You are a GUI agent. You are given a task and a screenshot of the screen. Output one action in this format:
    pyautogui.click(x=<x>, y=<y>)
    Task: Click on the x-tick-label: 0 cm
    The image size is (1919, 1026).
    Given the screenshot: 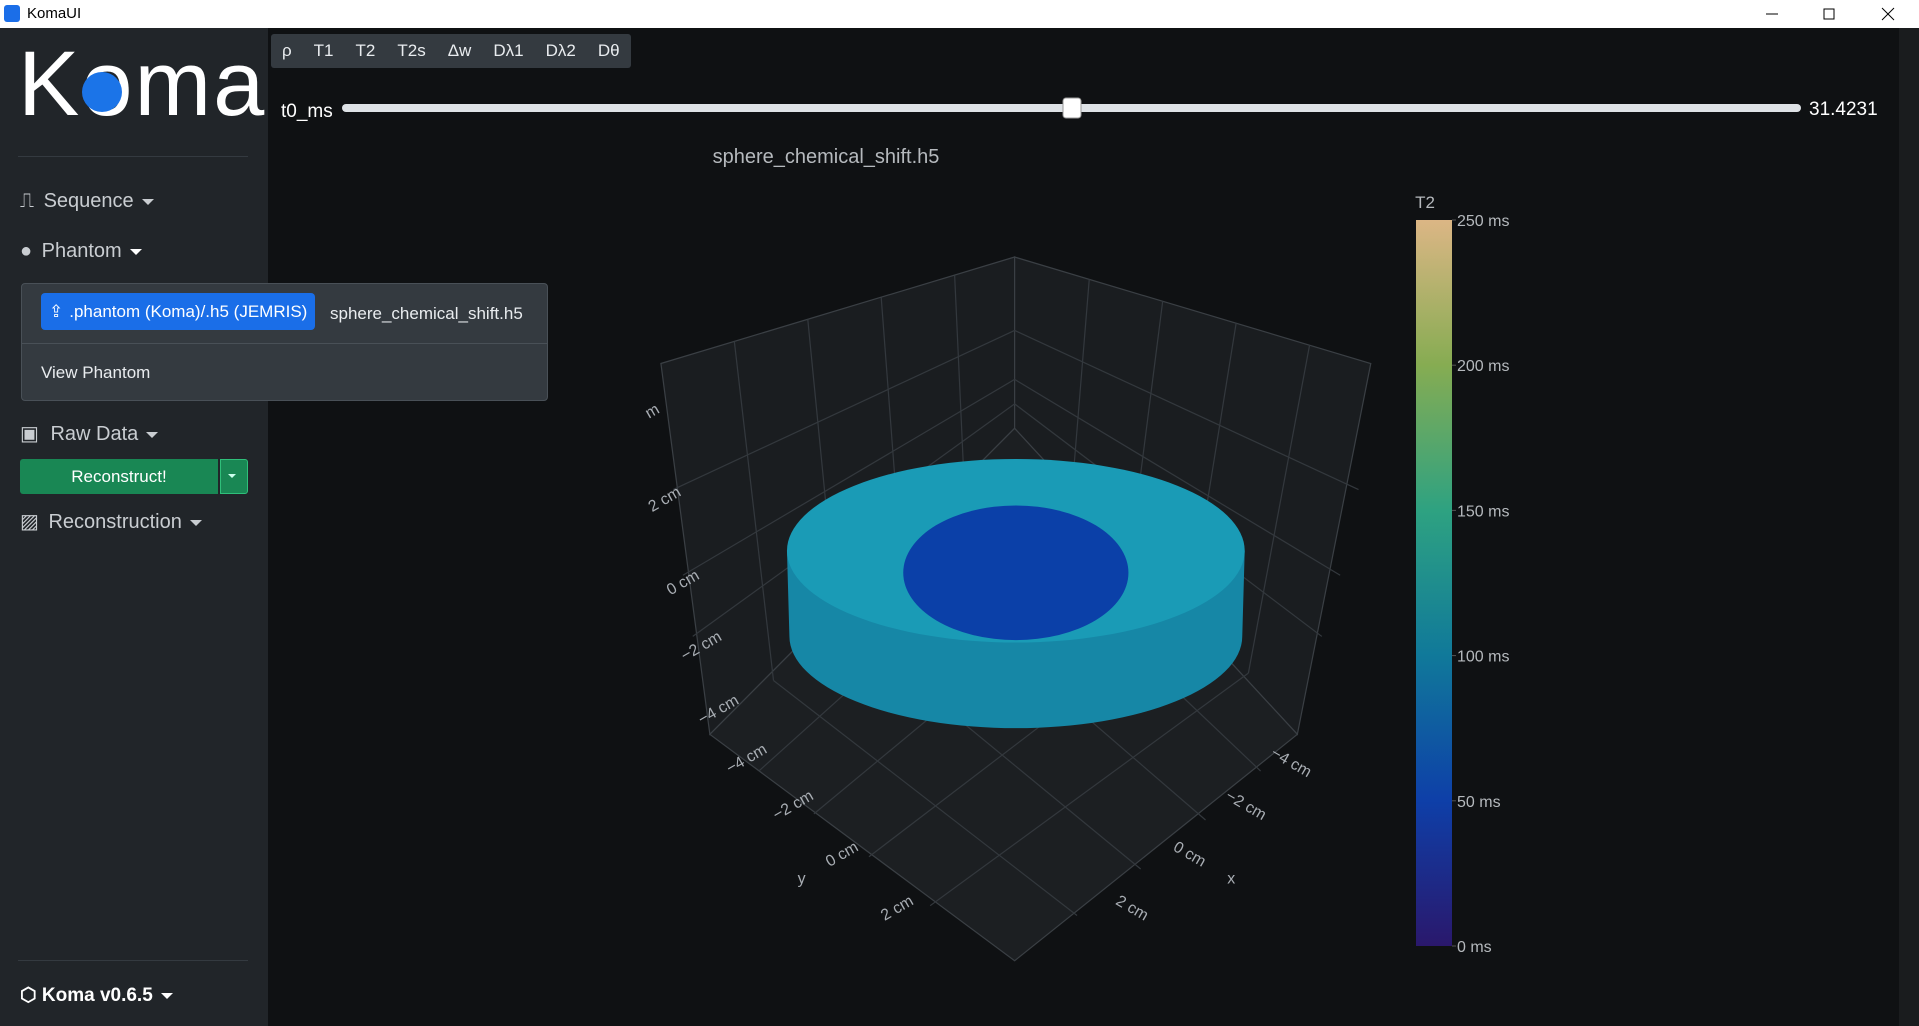 What is the action you would take?
    pyautogui.click(x=1189, y=855)
    